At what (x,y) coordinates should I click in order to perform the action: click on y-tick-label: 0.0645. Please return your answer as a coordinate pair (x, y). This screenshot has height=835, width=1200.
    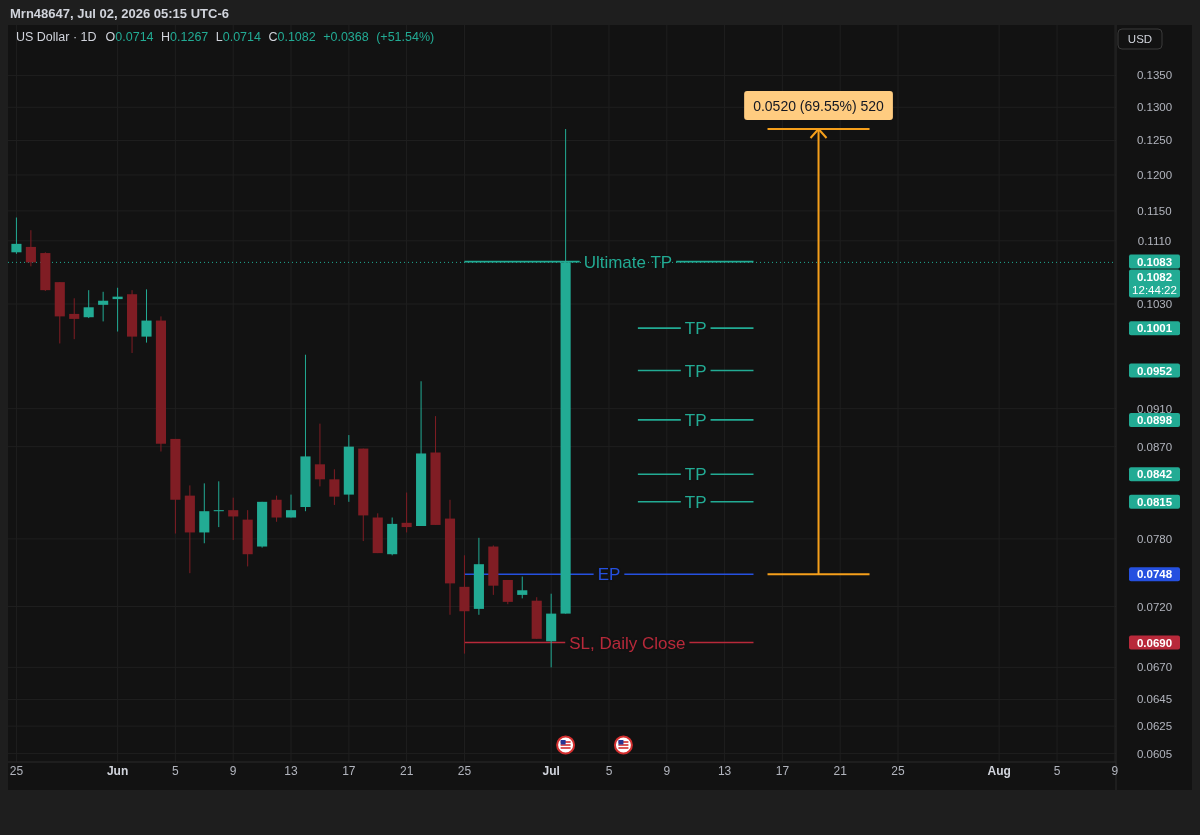
    Looking at the image, I should click on (1154, 699).